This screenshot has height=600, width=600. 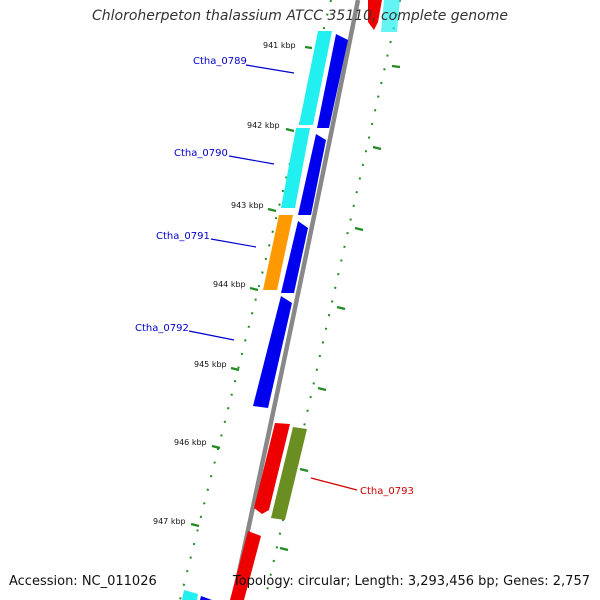 What do you see at coordinates (220, 61) in the screenshot?
I see `gene-label-ctha-0789: Ctha_0789` at bounding box center [220, 61].